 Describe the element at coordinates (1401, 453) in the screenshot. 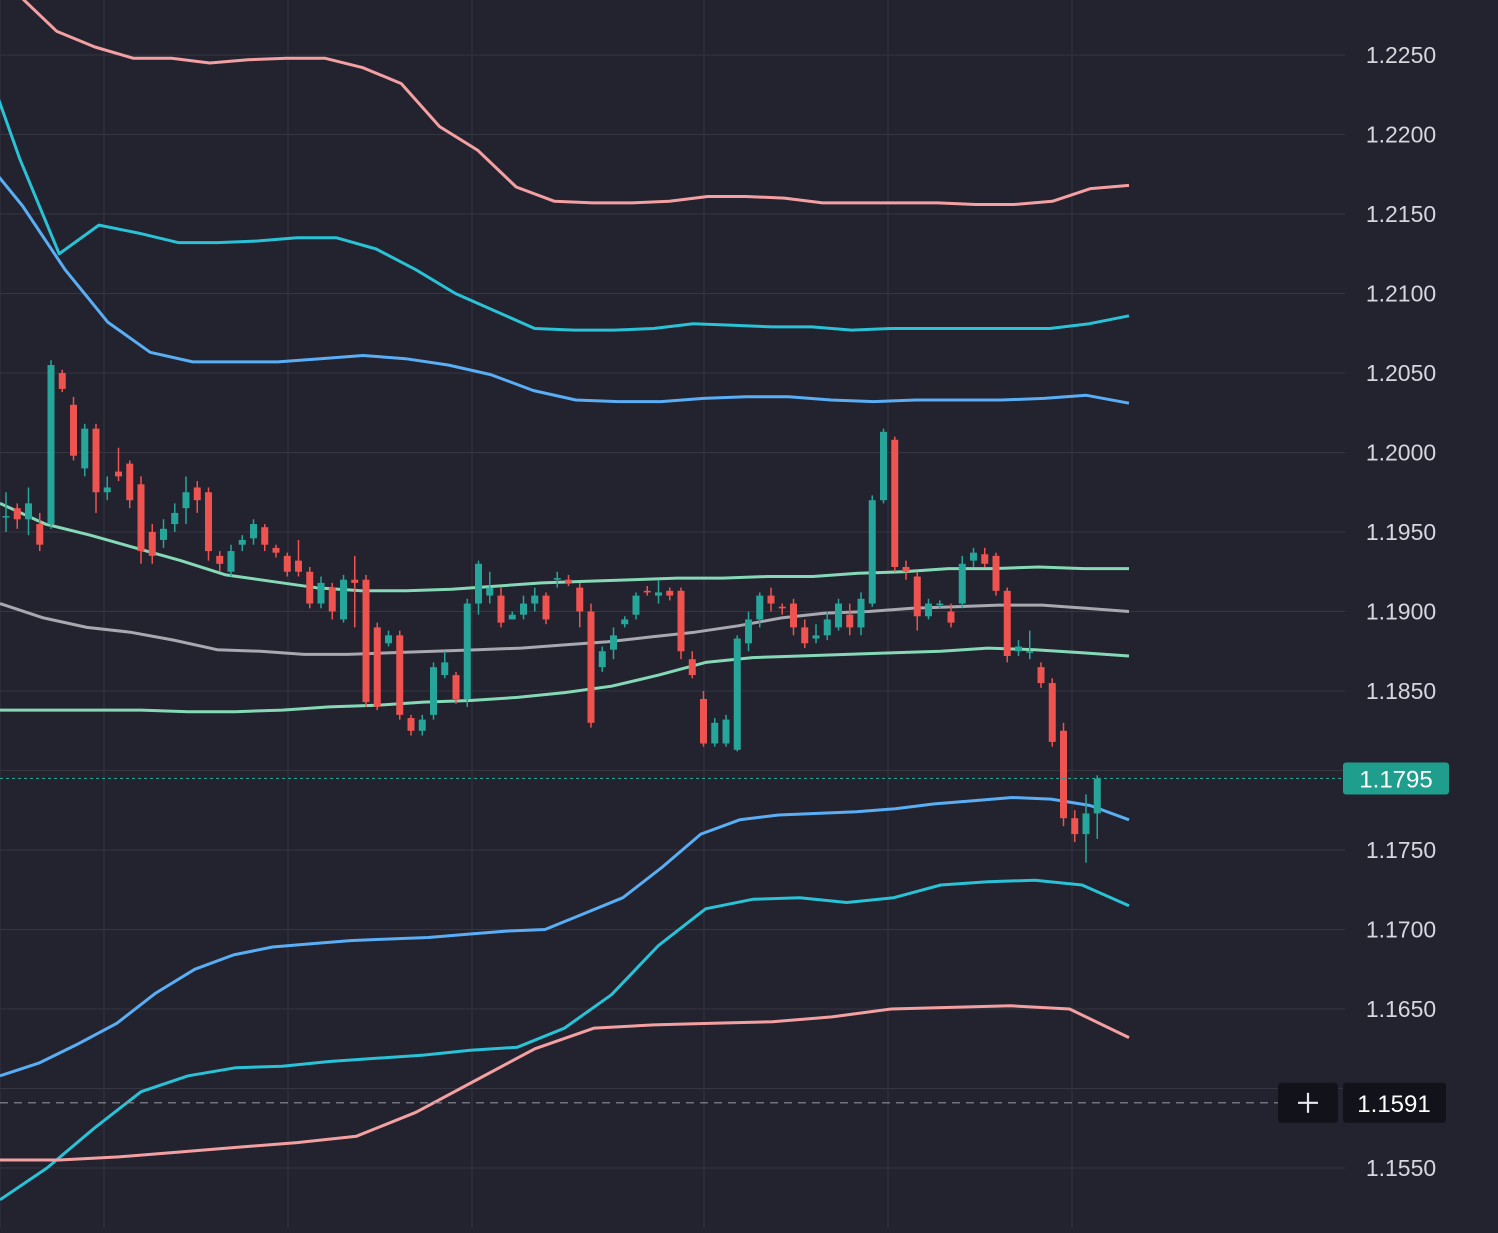

I see `y-tick-label: 1.2000` at that location.